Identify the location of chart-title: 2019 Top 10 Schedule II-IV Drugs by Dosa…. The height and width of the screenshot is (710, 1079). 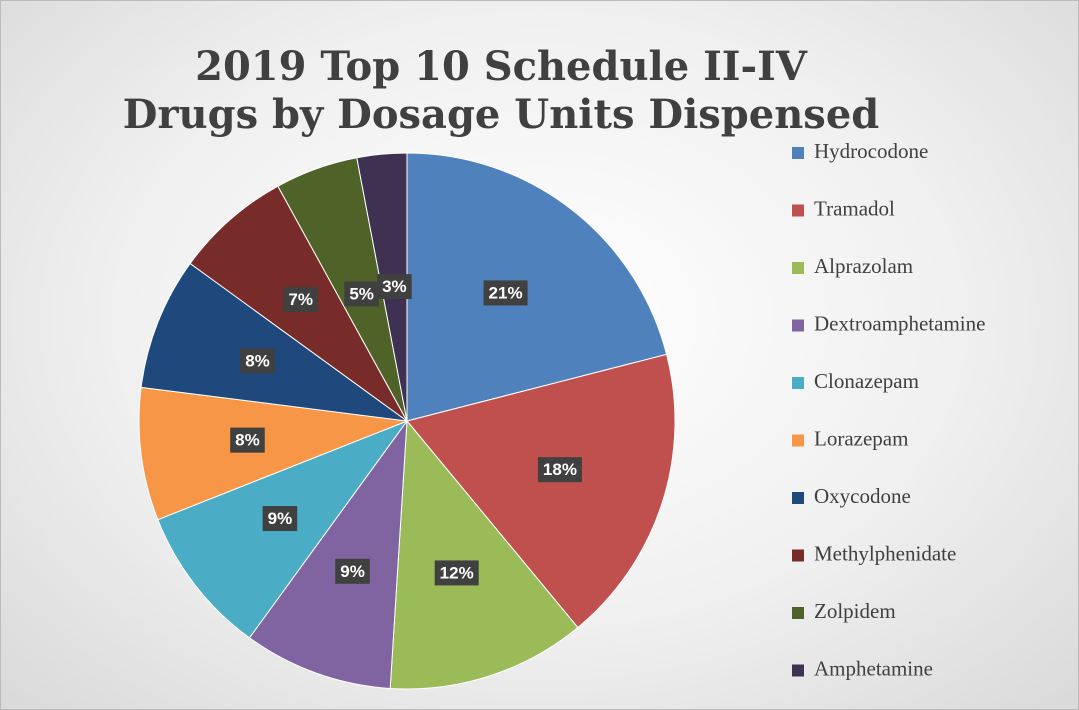
(501, 90).